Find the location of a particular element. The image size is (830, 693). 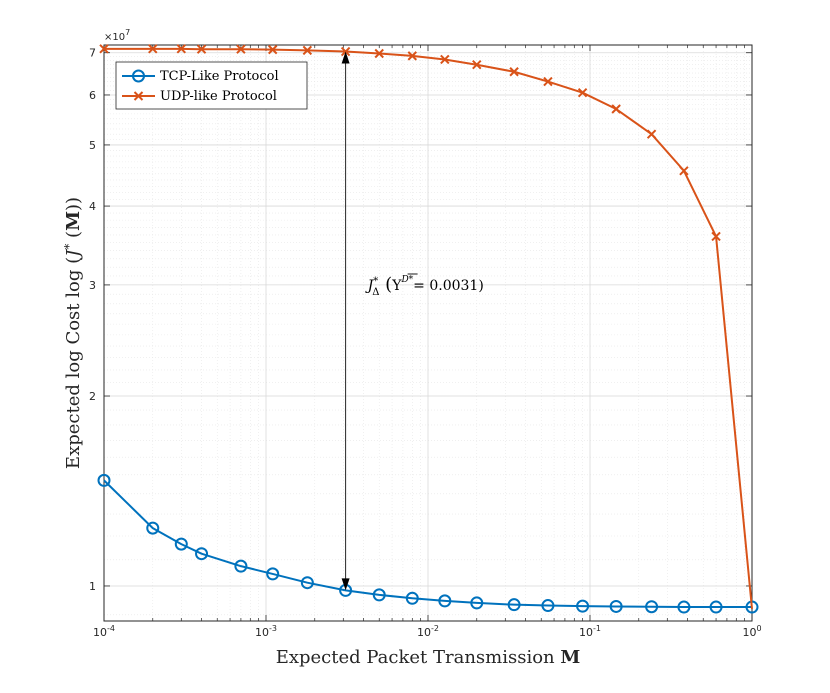

x-tick-label: 10⁻² is located at coordinates (428, 631).